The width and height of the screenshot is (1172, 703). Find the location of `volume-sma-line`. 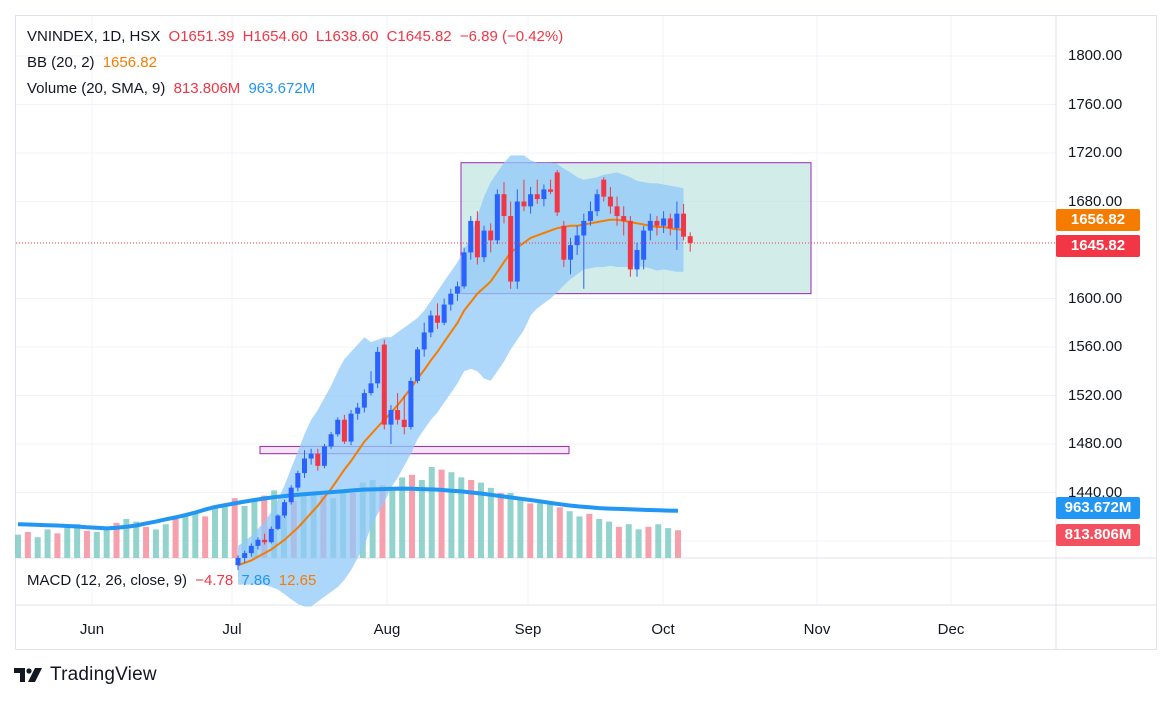

volume-sma-line is located at coordinates (348, 508).